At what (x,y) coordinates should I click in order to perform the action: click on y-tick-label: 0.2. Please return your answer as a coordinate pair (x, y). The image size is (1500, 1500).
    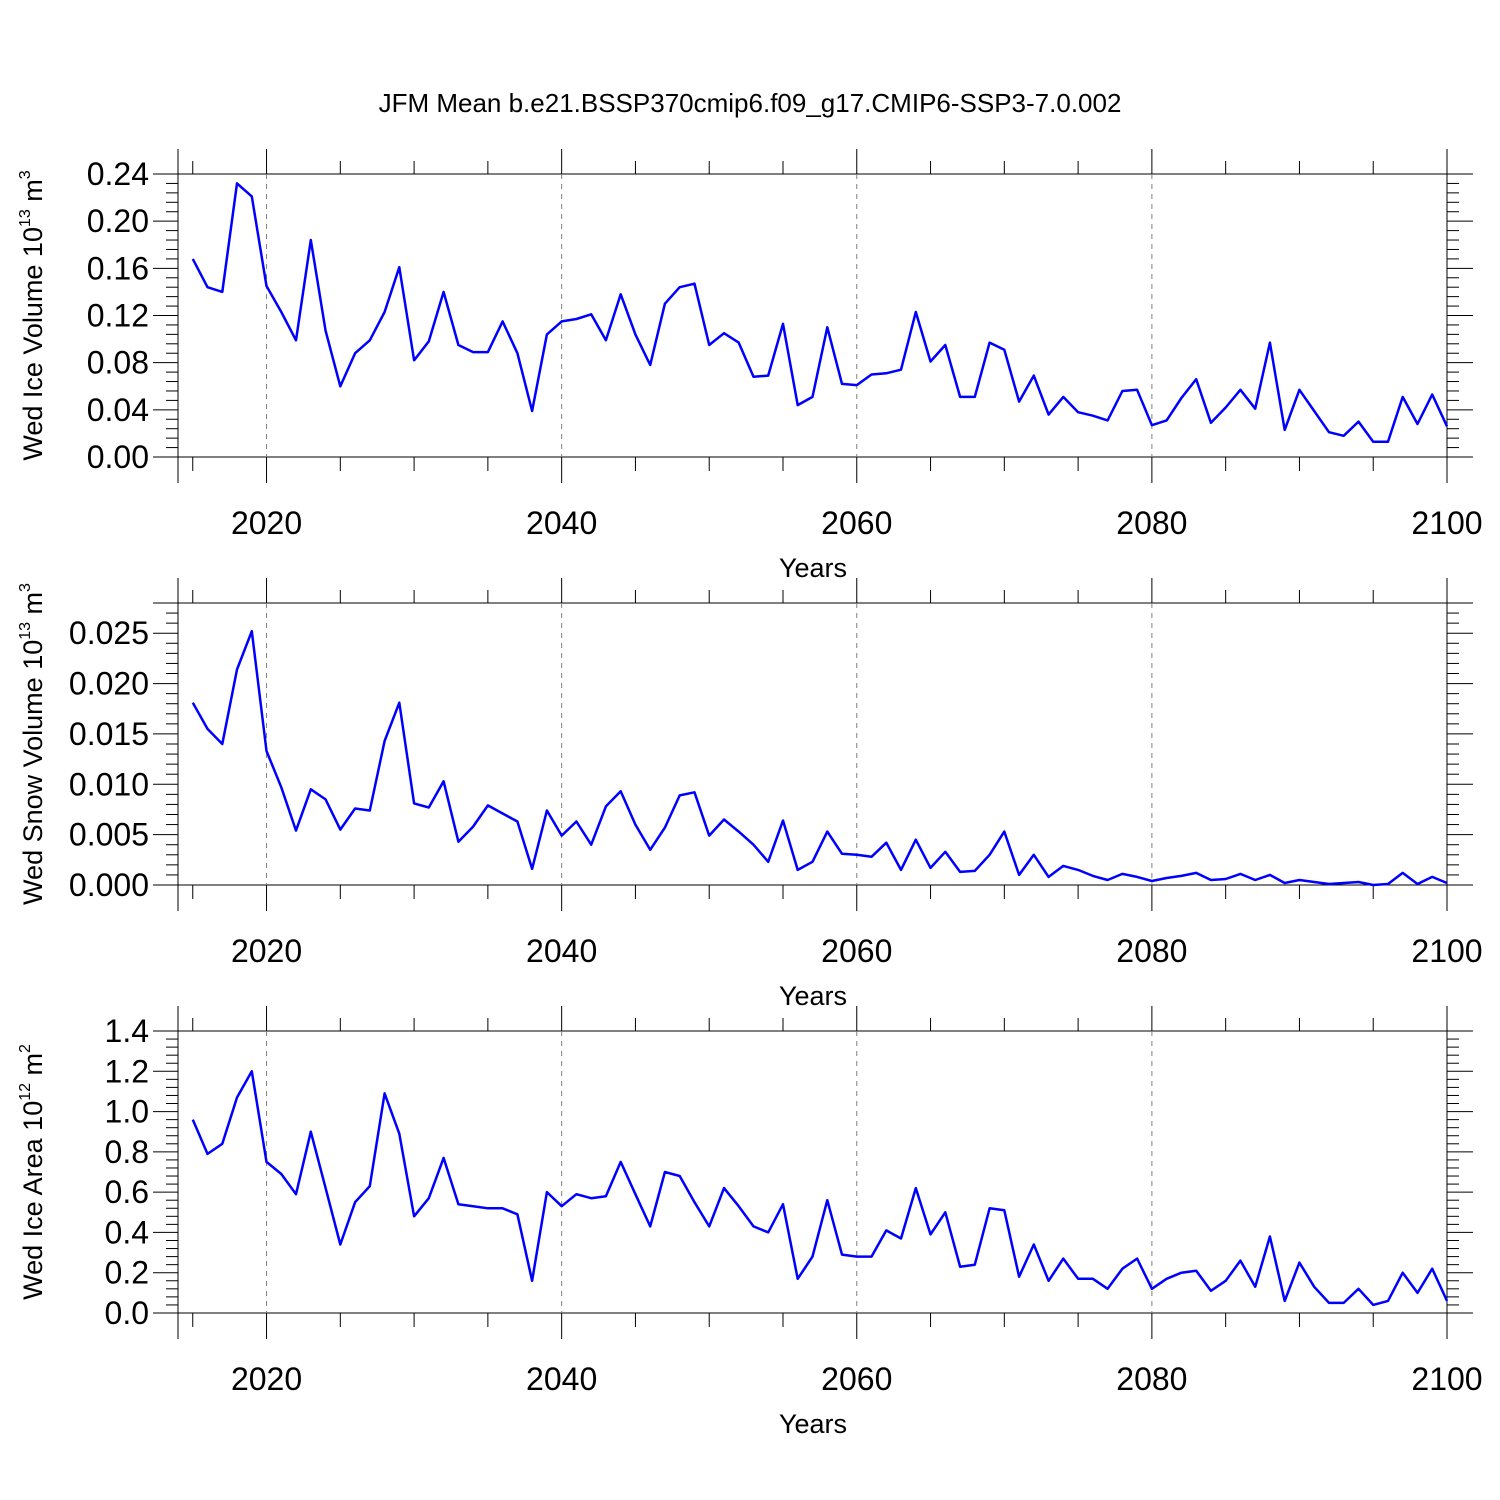
    Looking at the image, I should click on (127, 1273).